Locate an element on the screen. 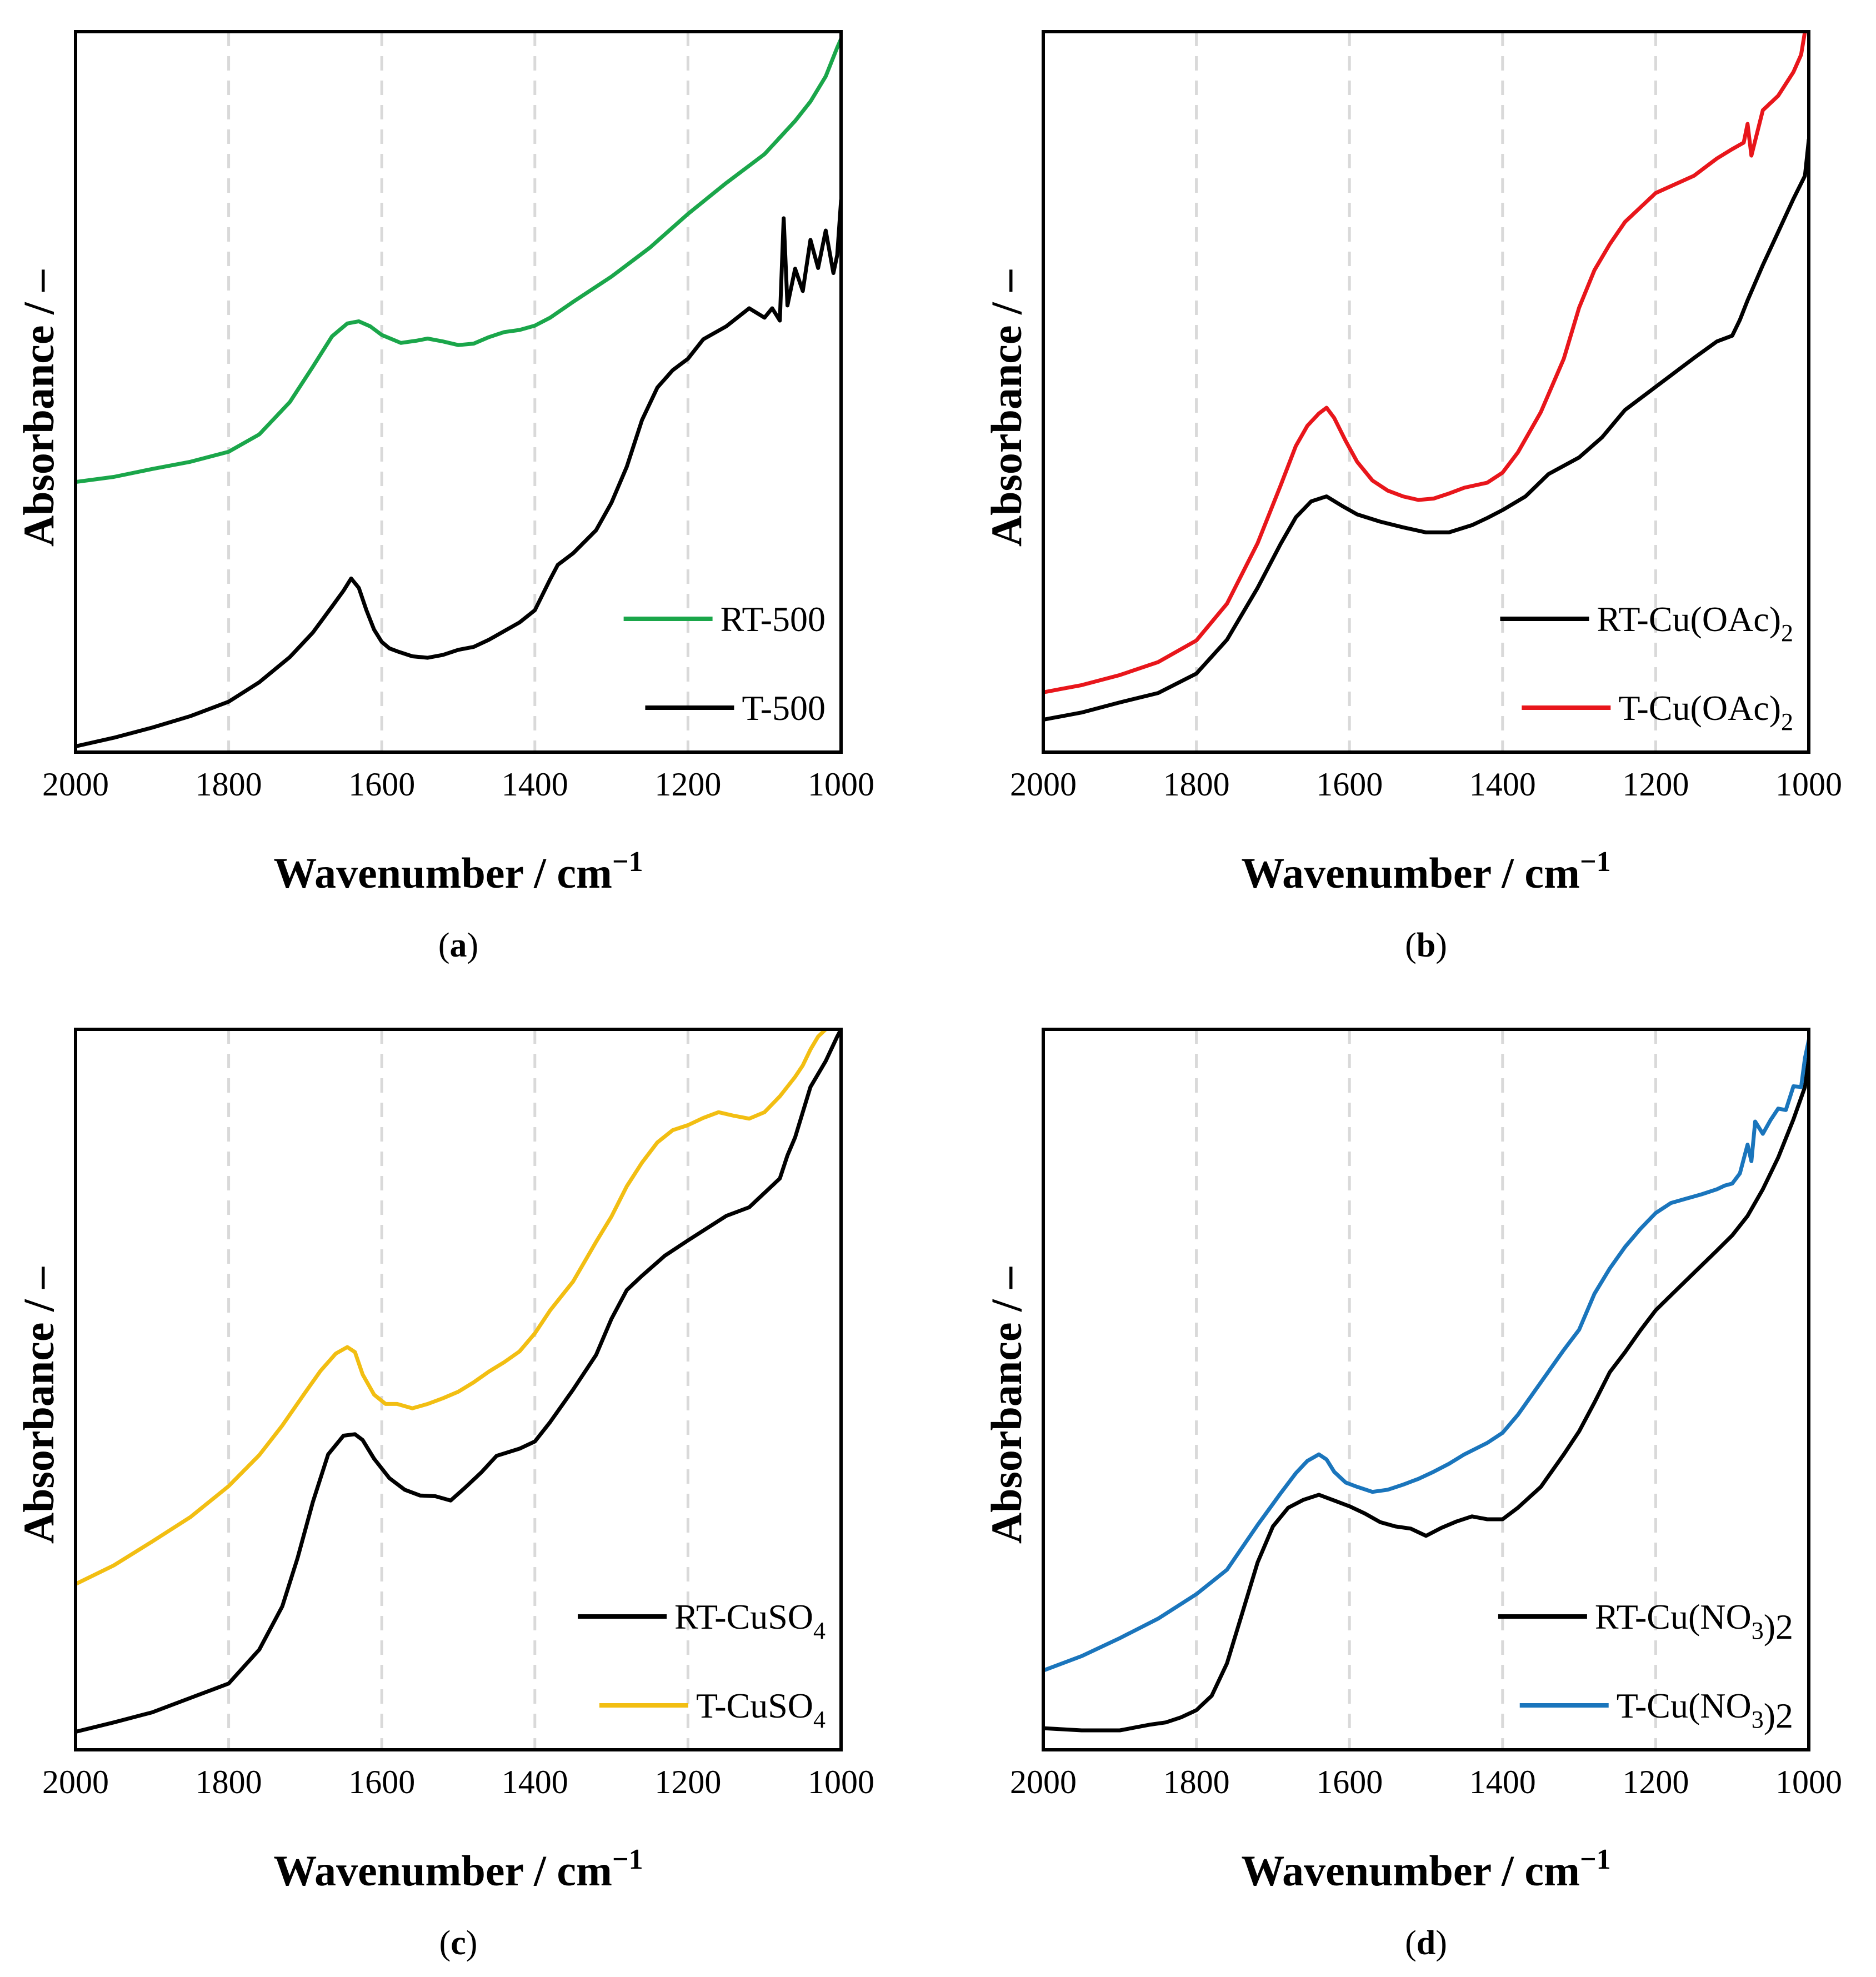 Image resolution: width=1876 pixels, height=1977 pixels. legend: RT-Cu(NO3)2 T-Cu(NO3)2 is located at coordinates (1645, 1666).